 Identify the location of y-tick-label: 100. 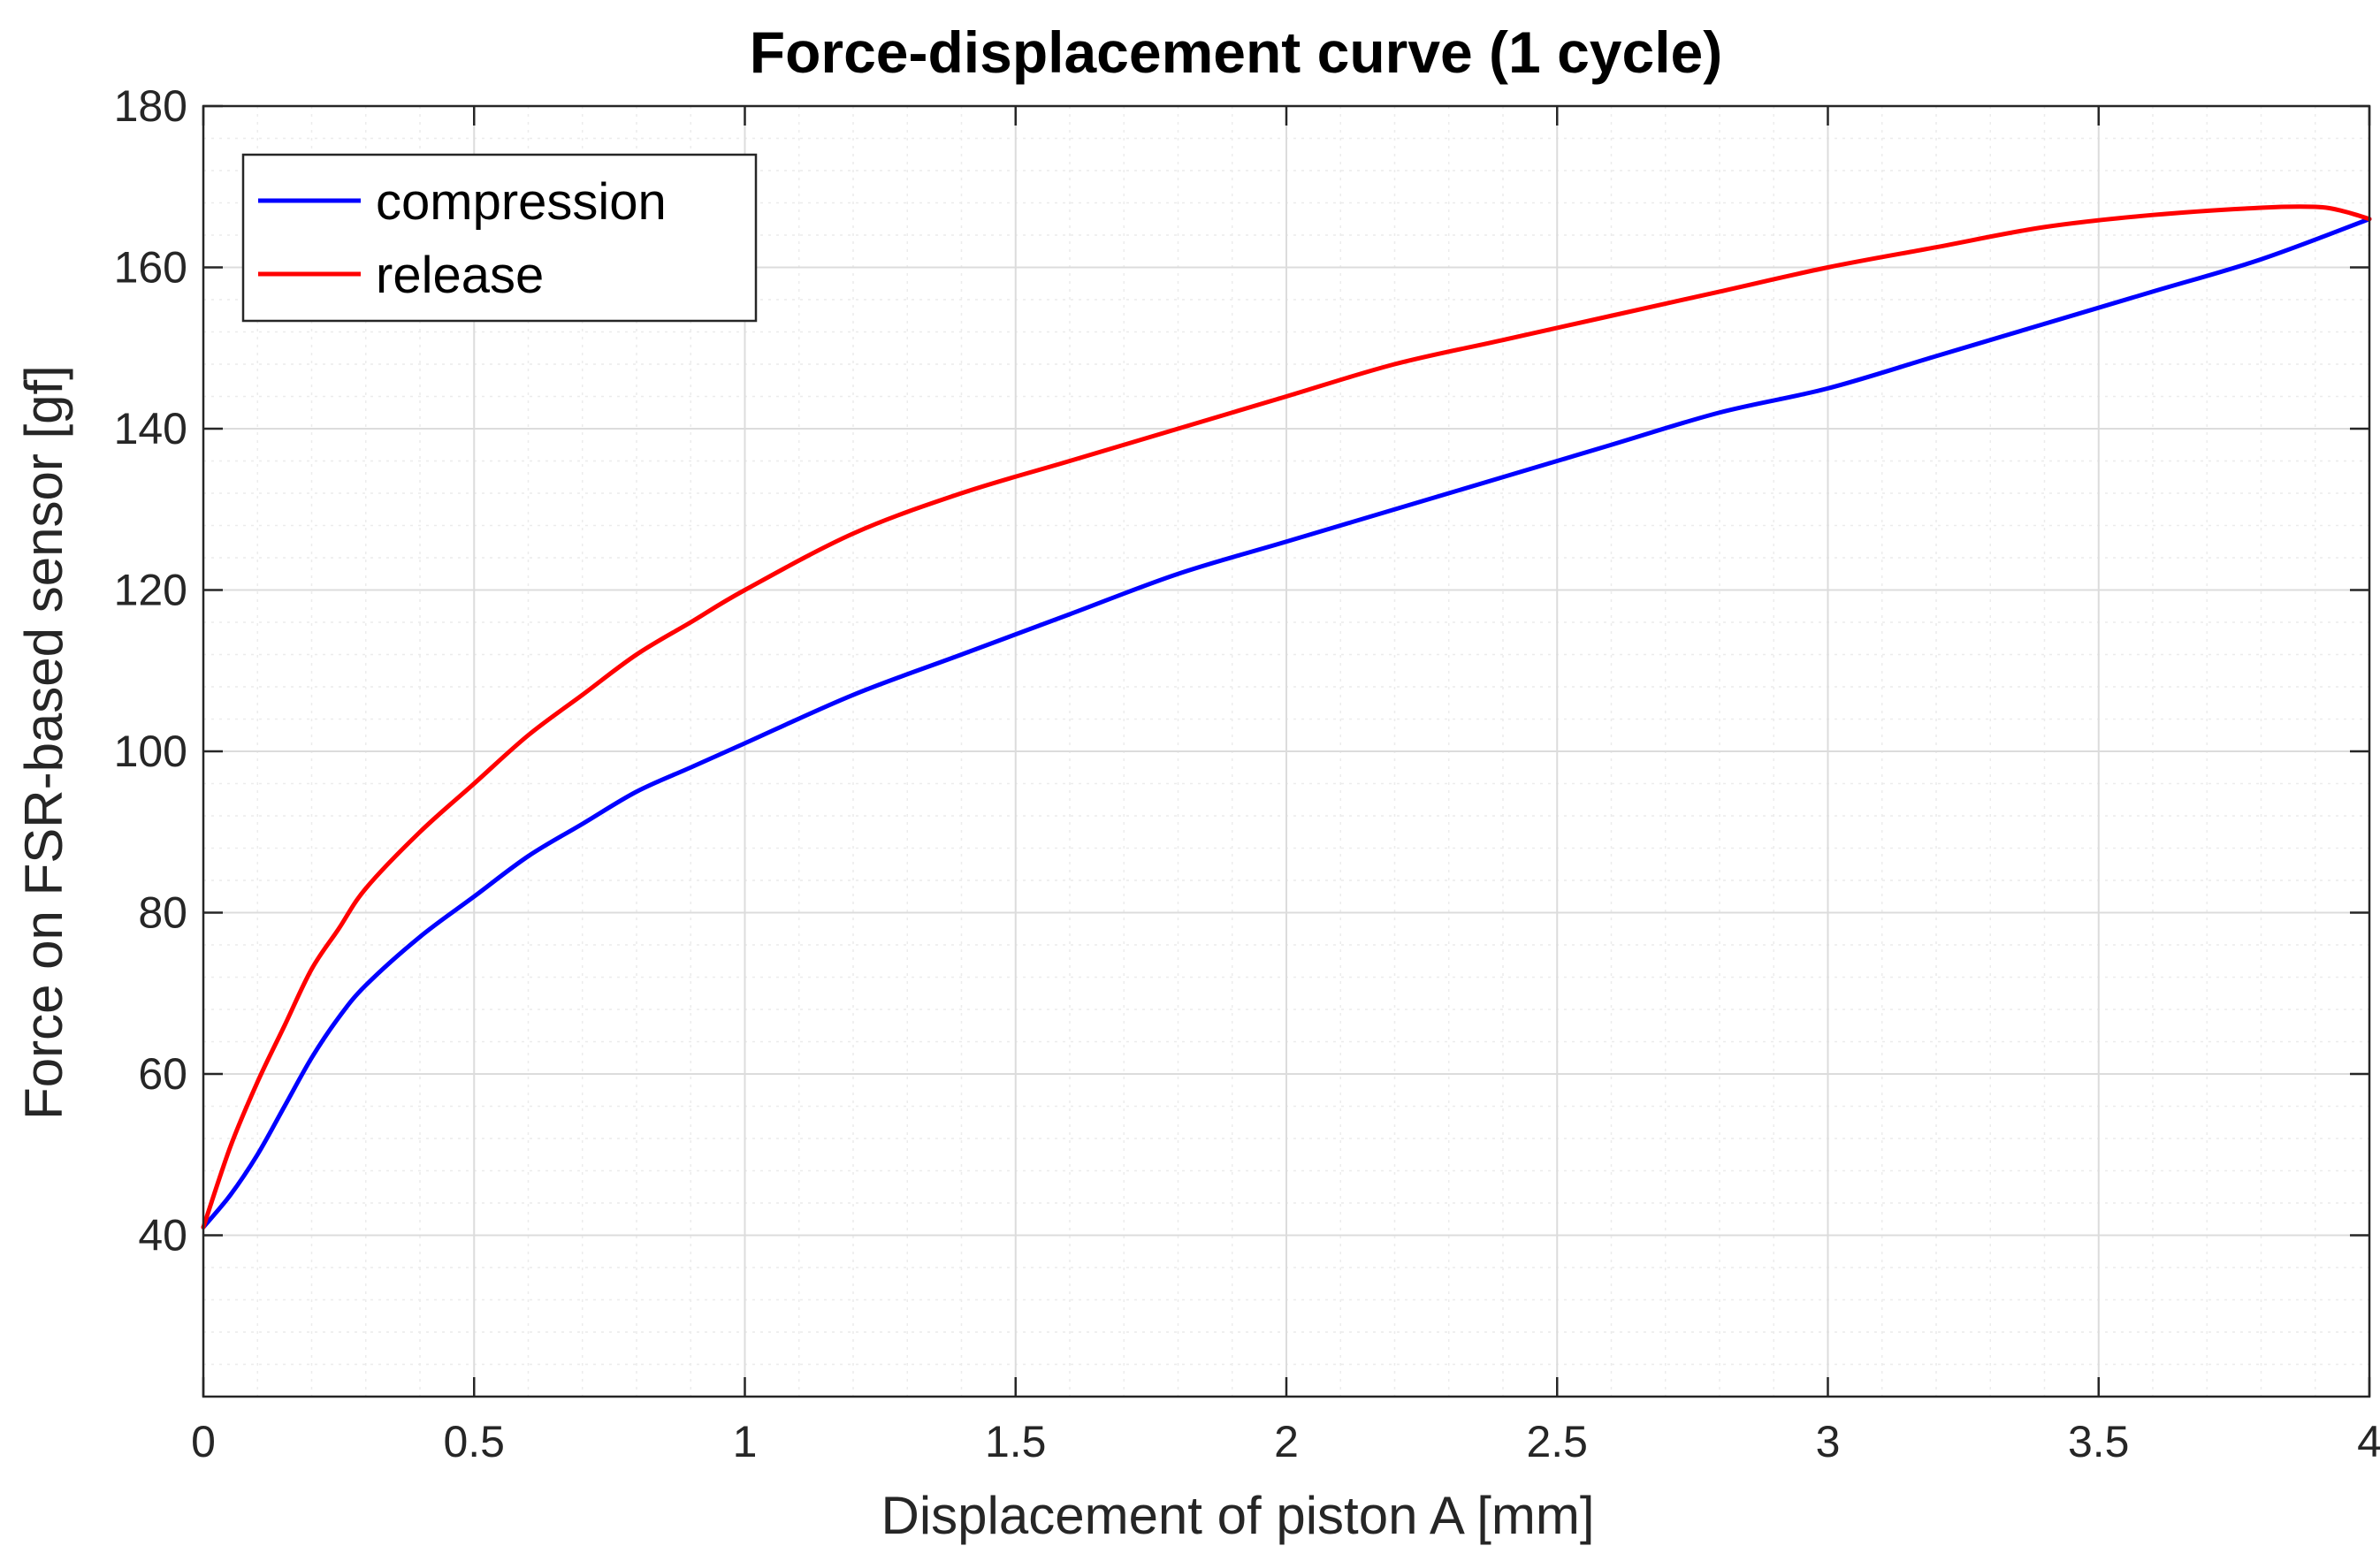
(150, 751).